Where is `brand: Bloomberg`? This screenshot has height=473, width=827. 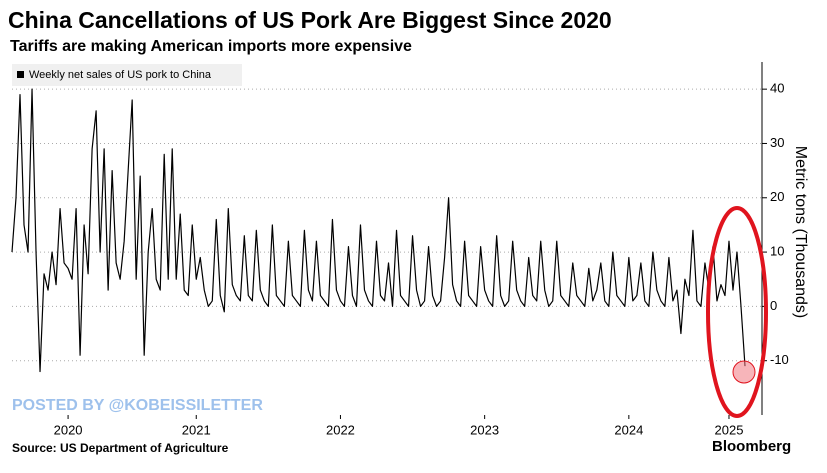
brand: Bloomberg is located at coordinates (751, 446).